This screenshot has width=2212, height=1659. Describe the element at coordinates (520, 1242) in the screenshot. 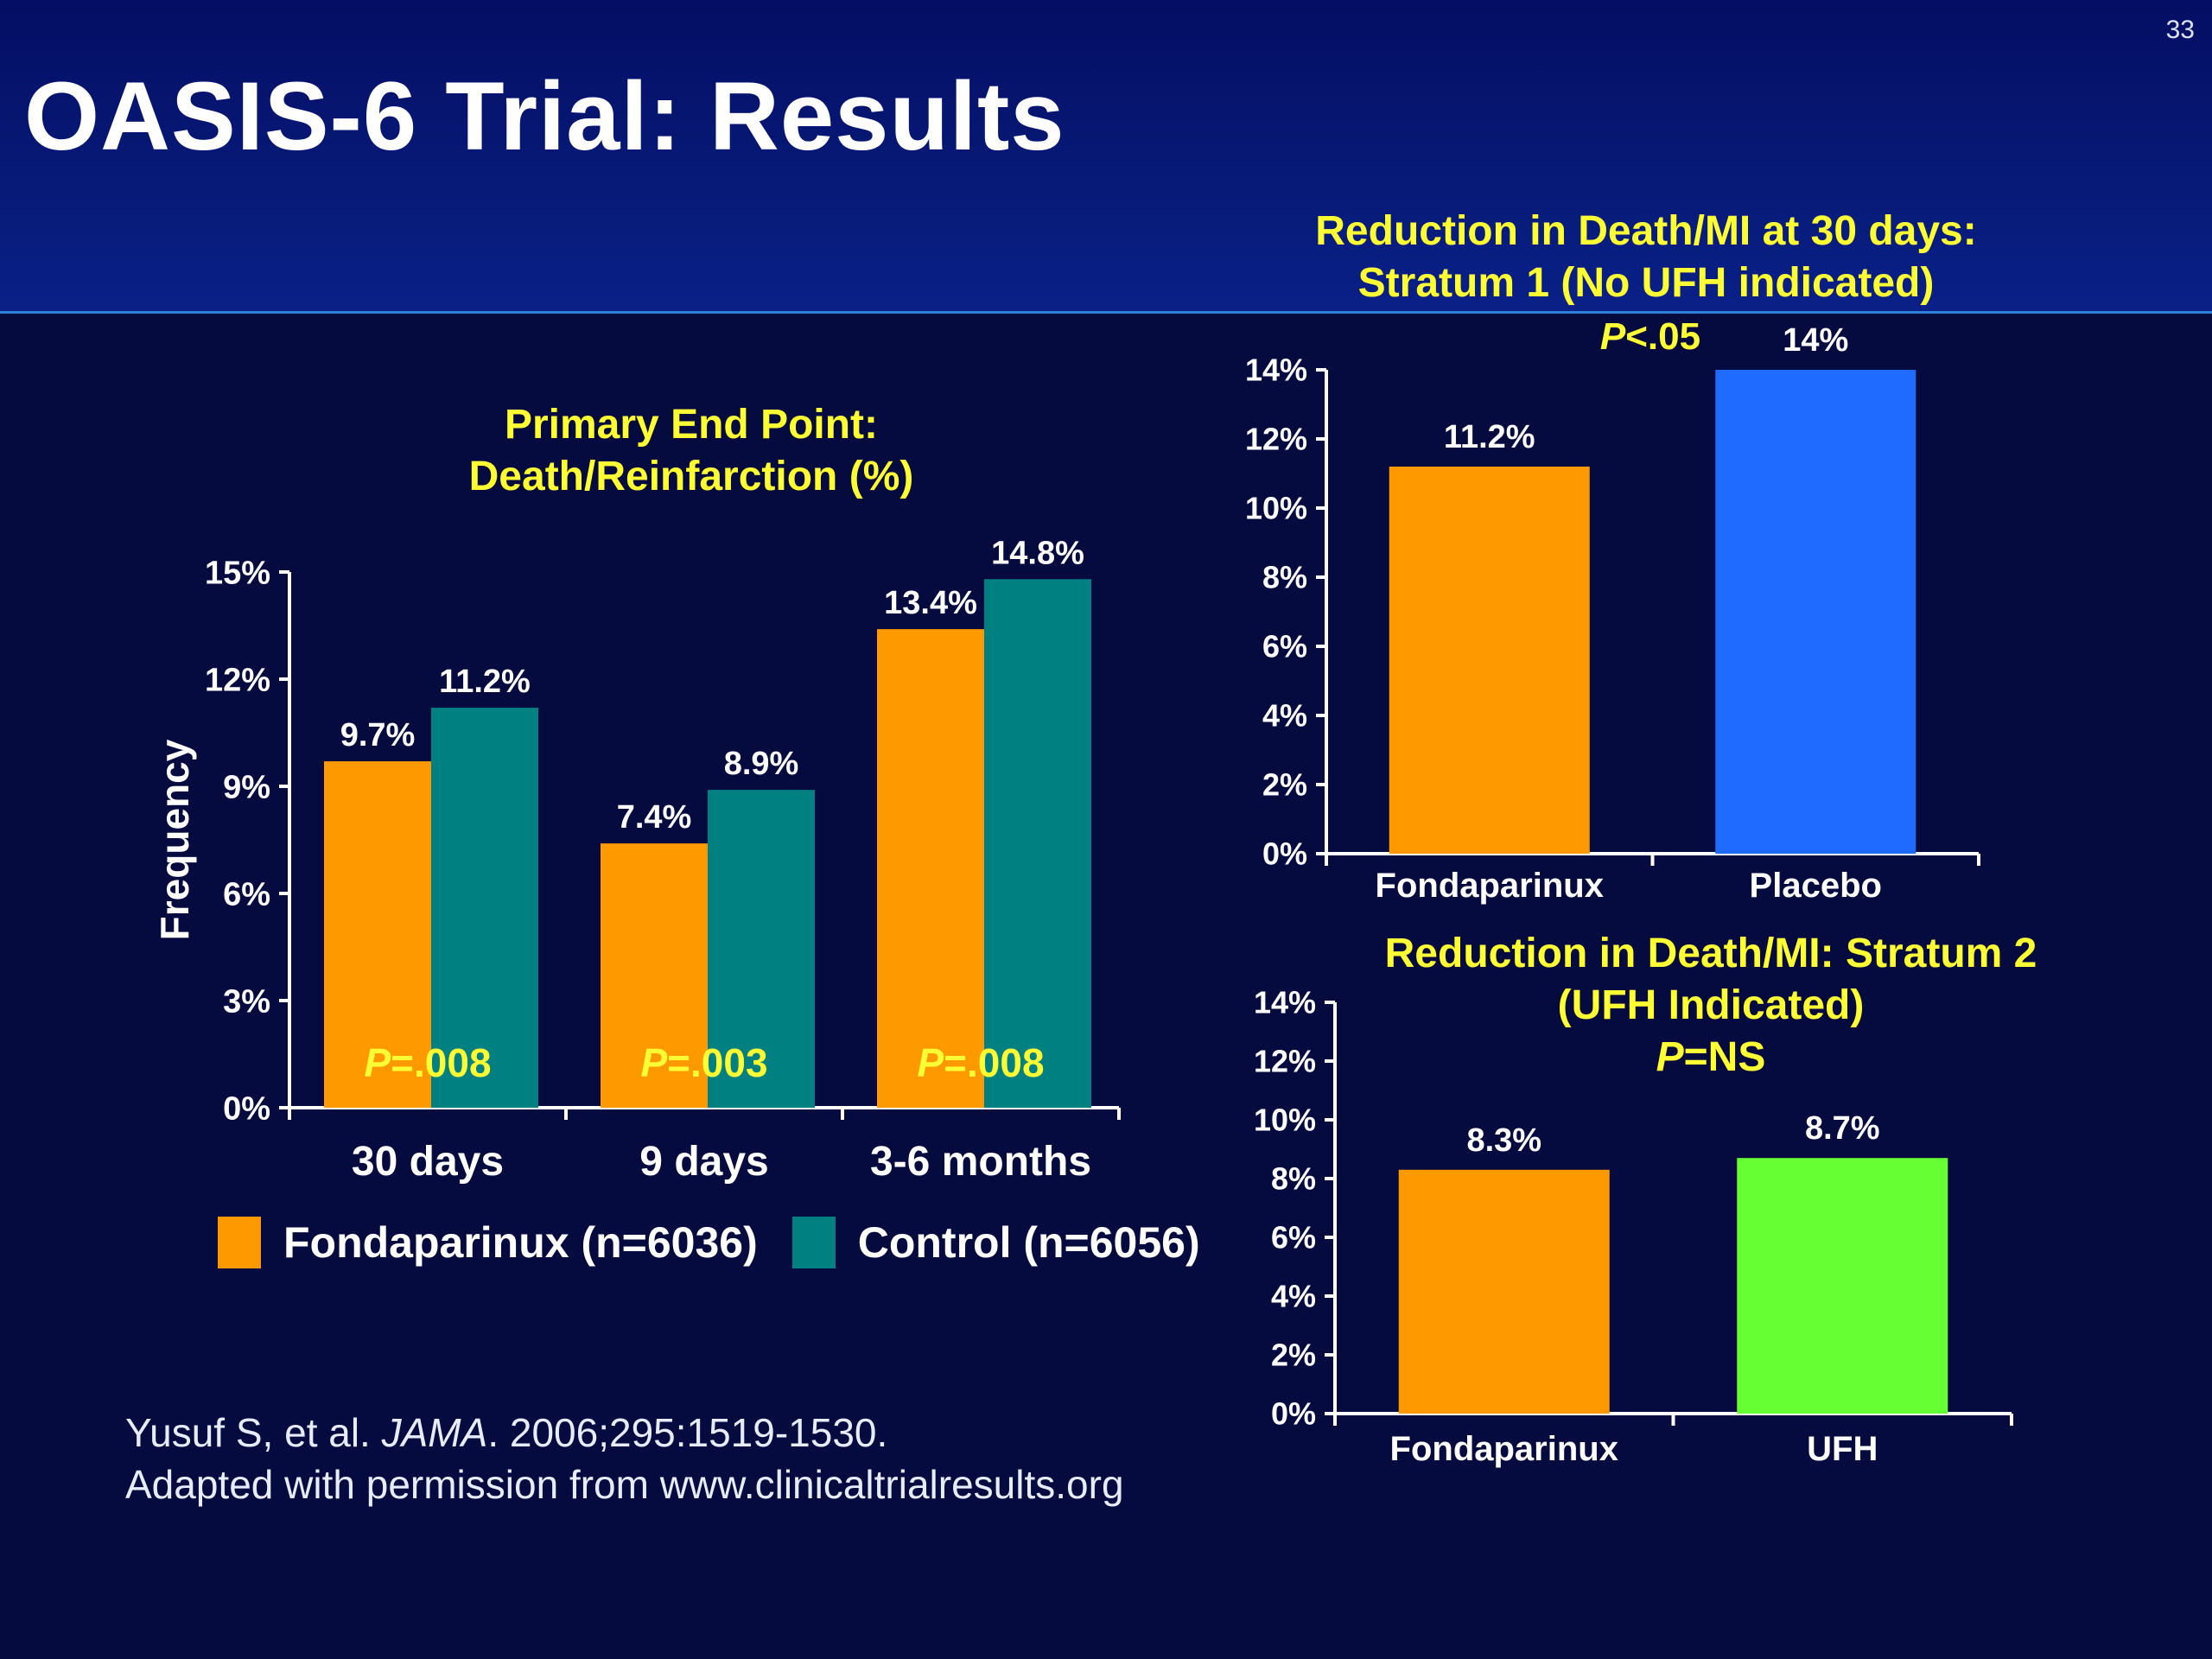

I see `legend-label-fondaparinux: Fondaparinux (n=6036)` at that location.